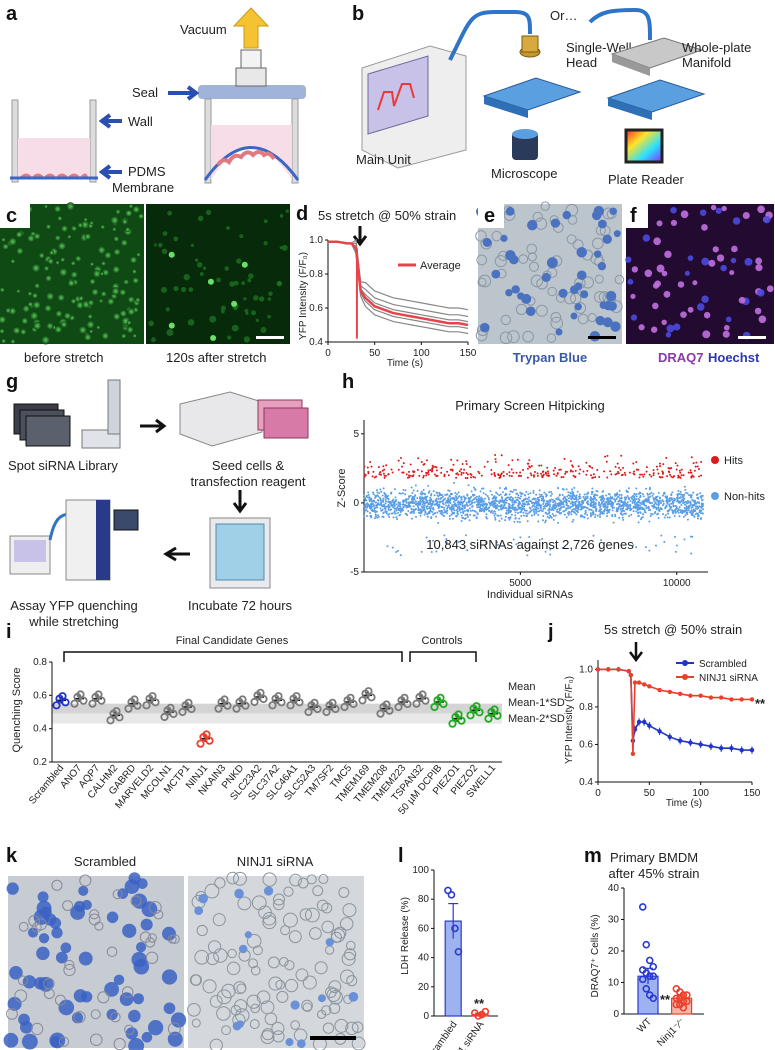  What do you see at coordinates (530, 595) in the screenshot?
I see `chart-h-xlabel: Individual siRNAs` at bounding box center [530, 595].